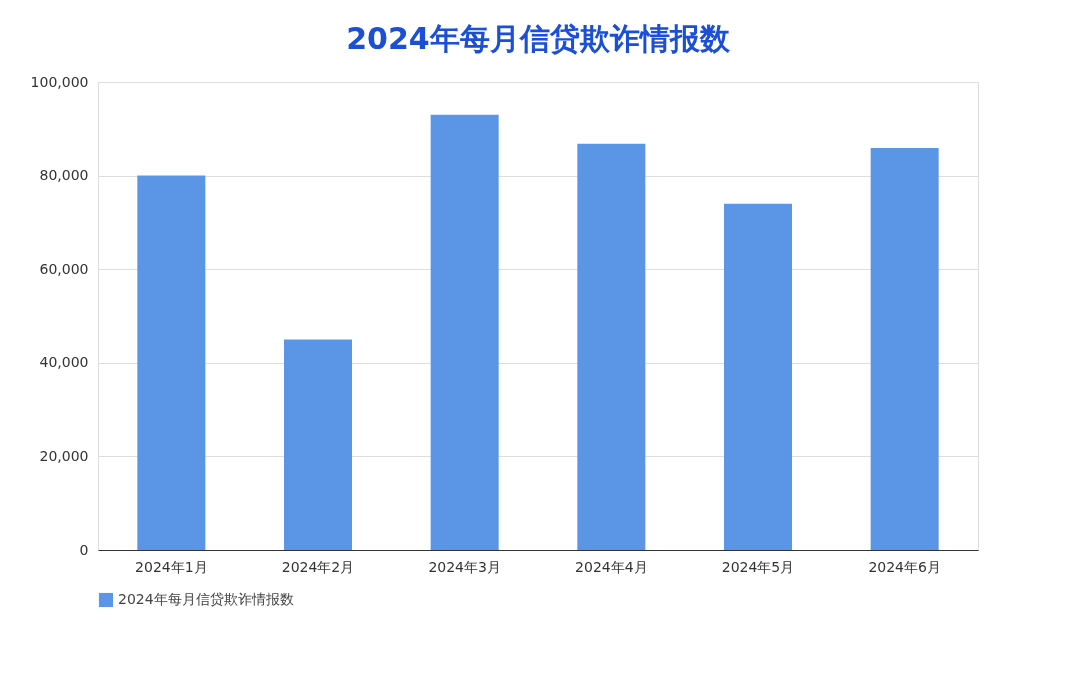  I want to click on y-tick-label: 100,000, so click(59, 81).